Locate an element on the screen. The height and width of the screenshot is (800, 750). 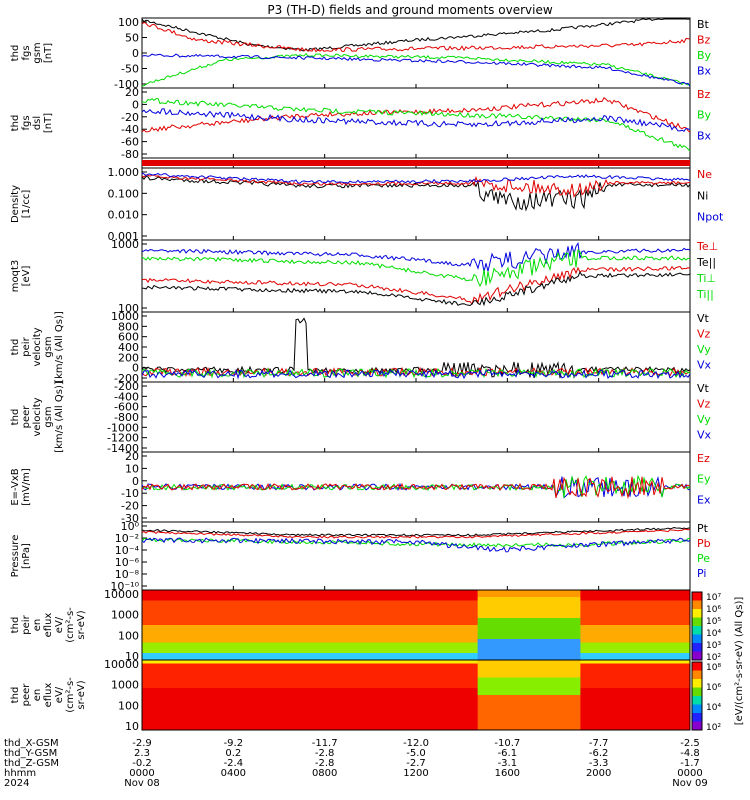
legend-Bx: Bx is located at coordinates (704, 135).